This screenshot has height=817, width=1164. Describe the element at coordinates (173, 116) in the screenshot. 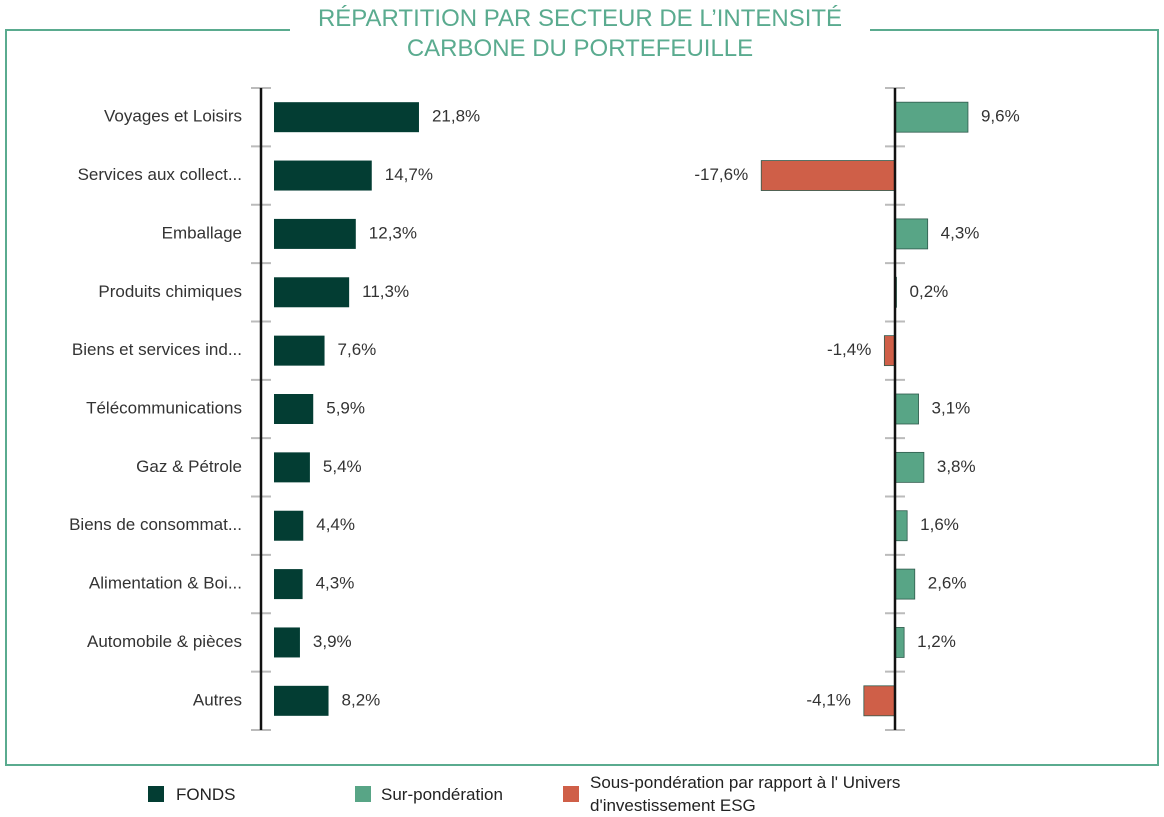

I see `category-label: Voyages et Loisirs` at that location.